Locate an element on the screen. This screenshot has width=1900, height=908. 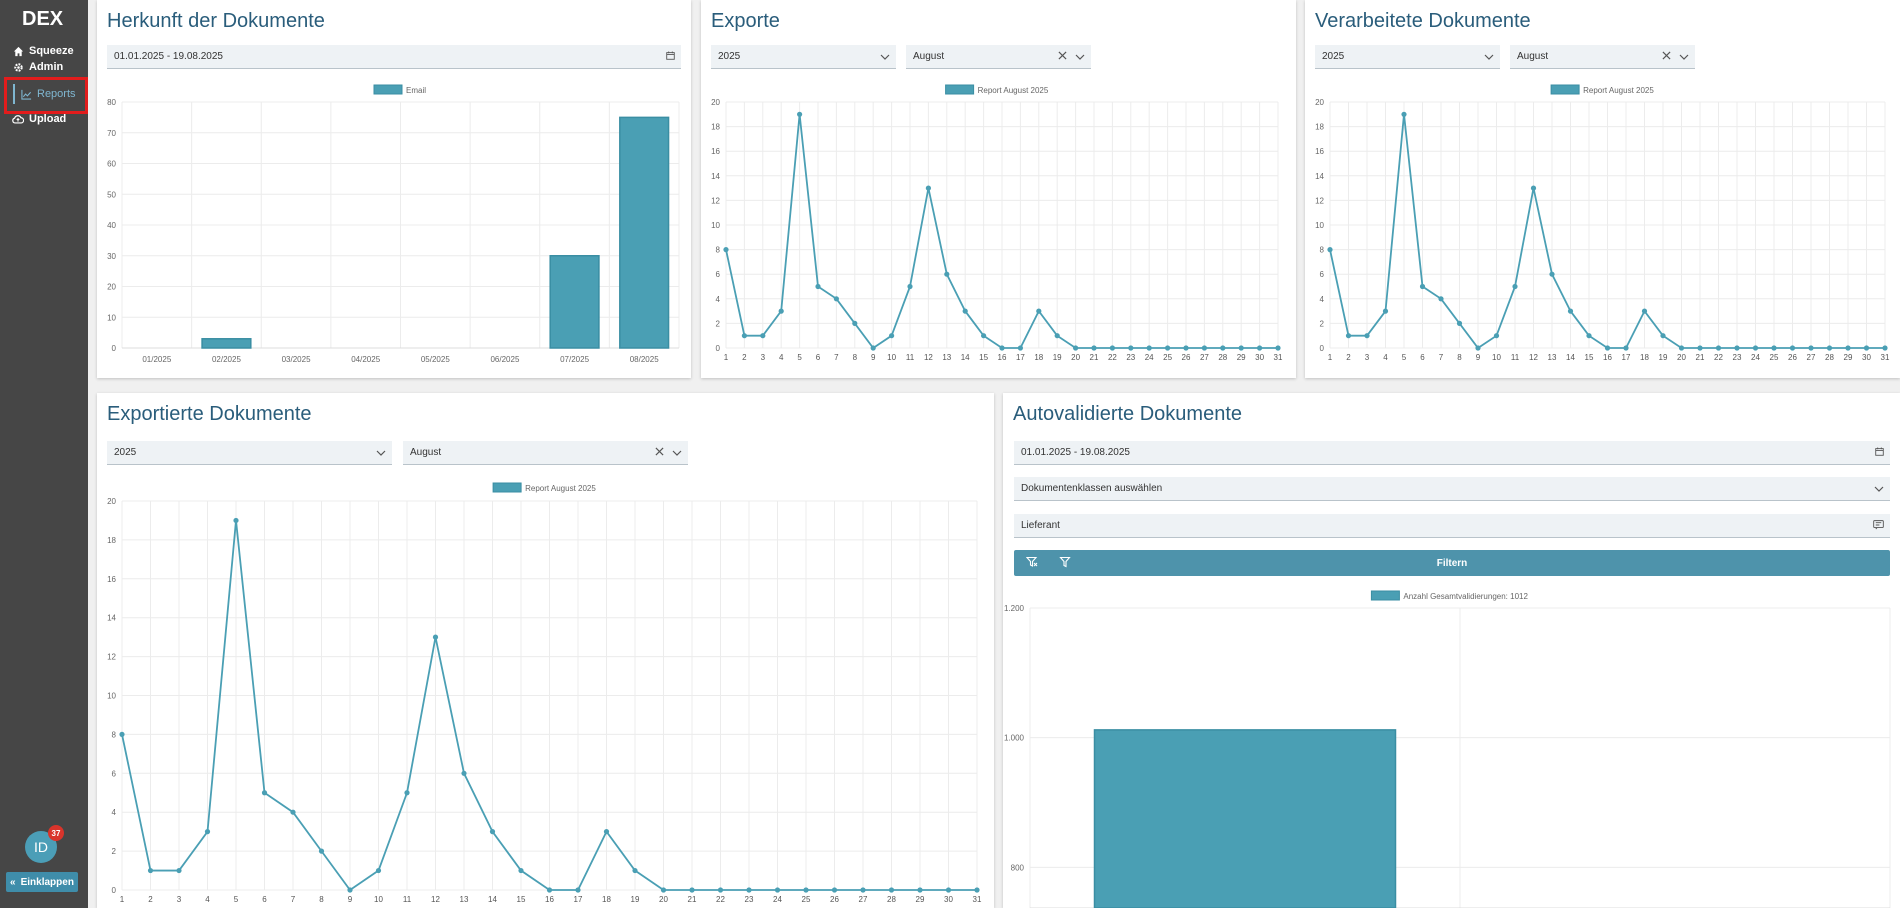
sidebar-item-admin: Admin is located at coordinates (37, 68).